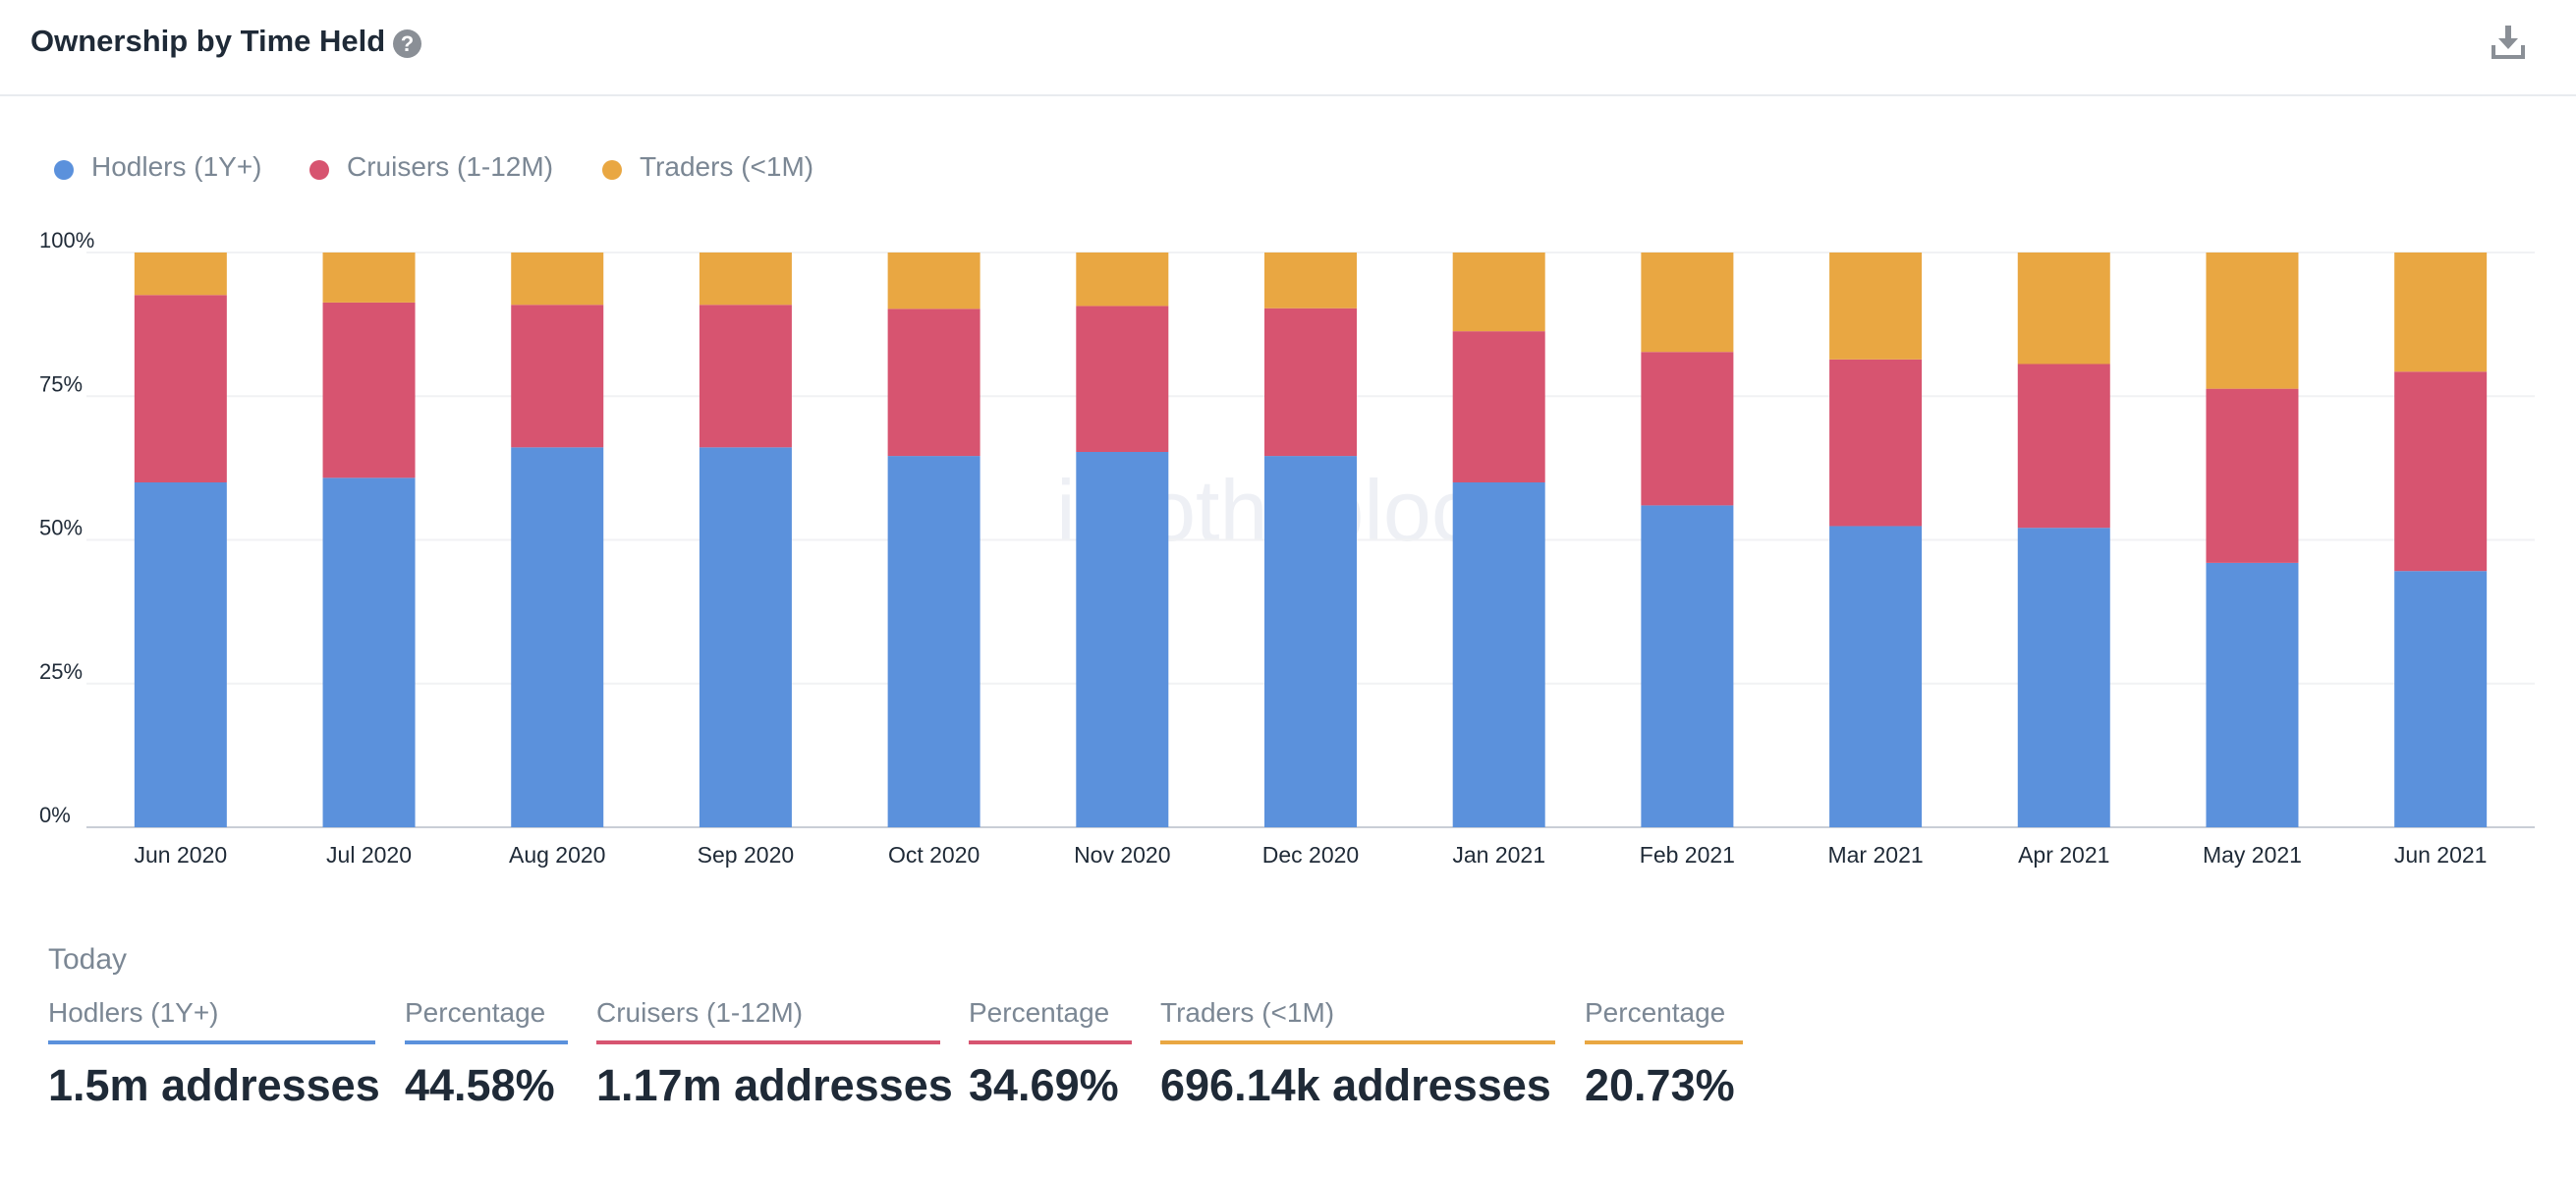  What do you see at coordinates (727, 167) in the screenshot?
I see `legend-label: Traders (<1M)` at bounding box center [727, 167].